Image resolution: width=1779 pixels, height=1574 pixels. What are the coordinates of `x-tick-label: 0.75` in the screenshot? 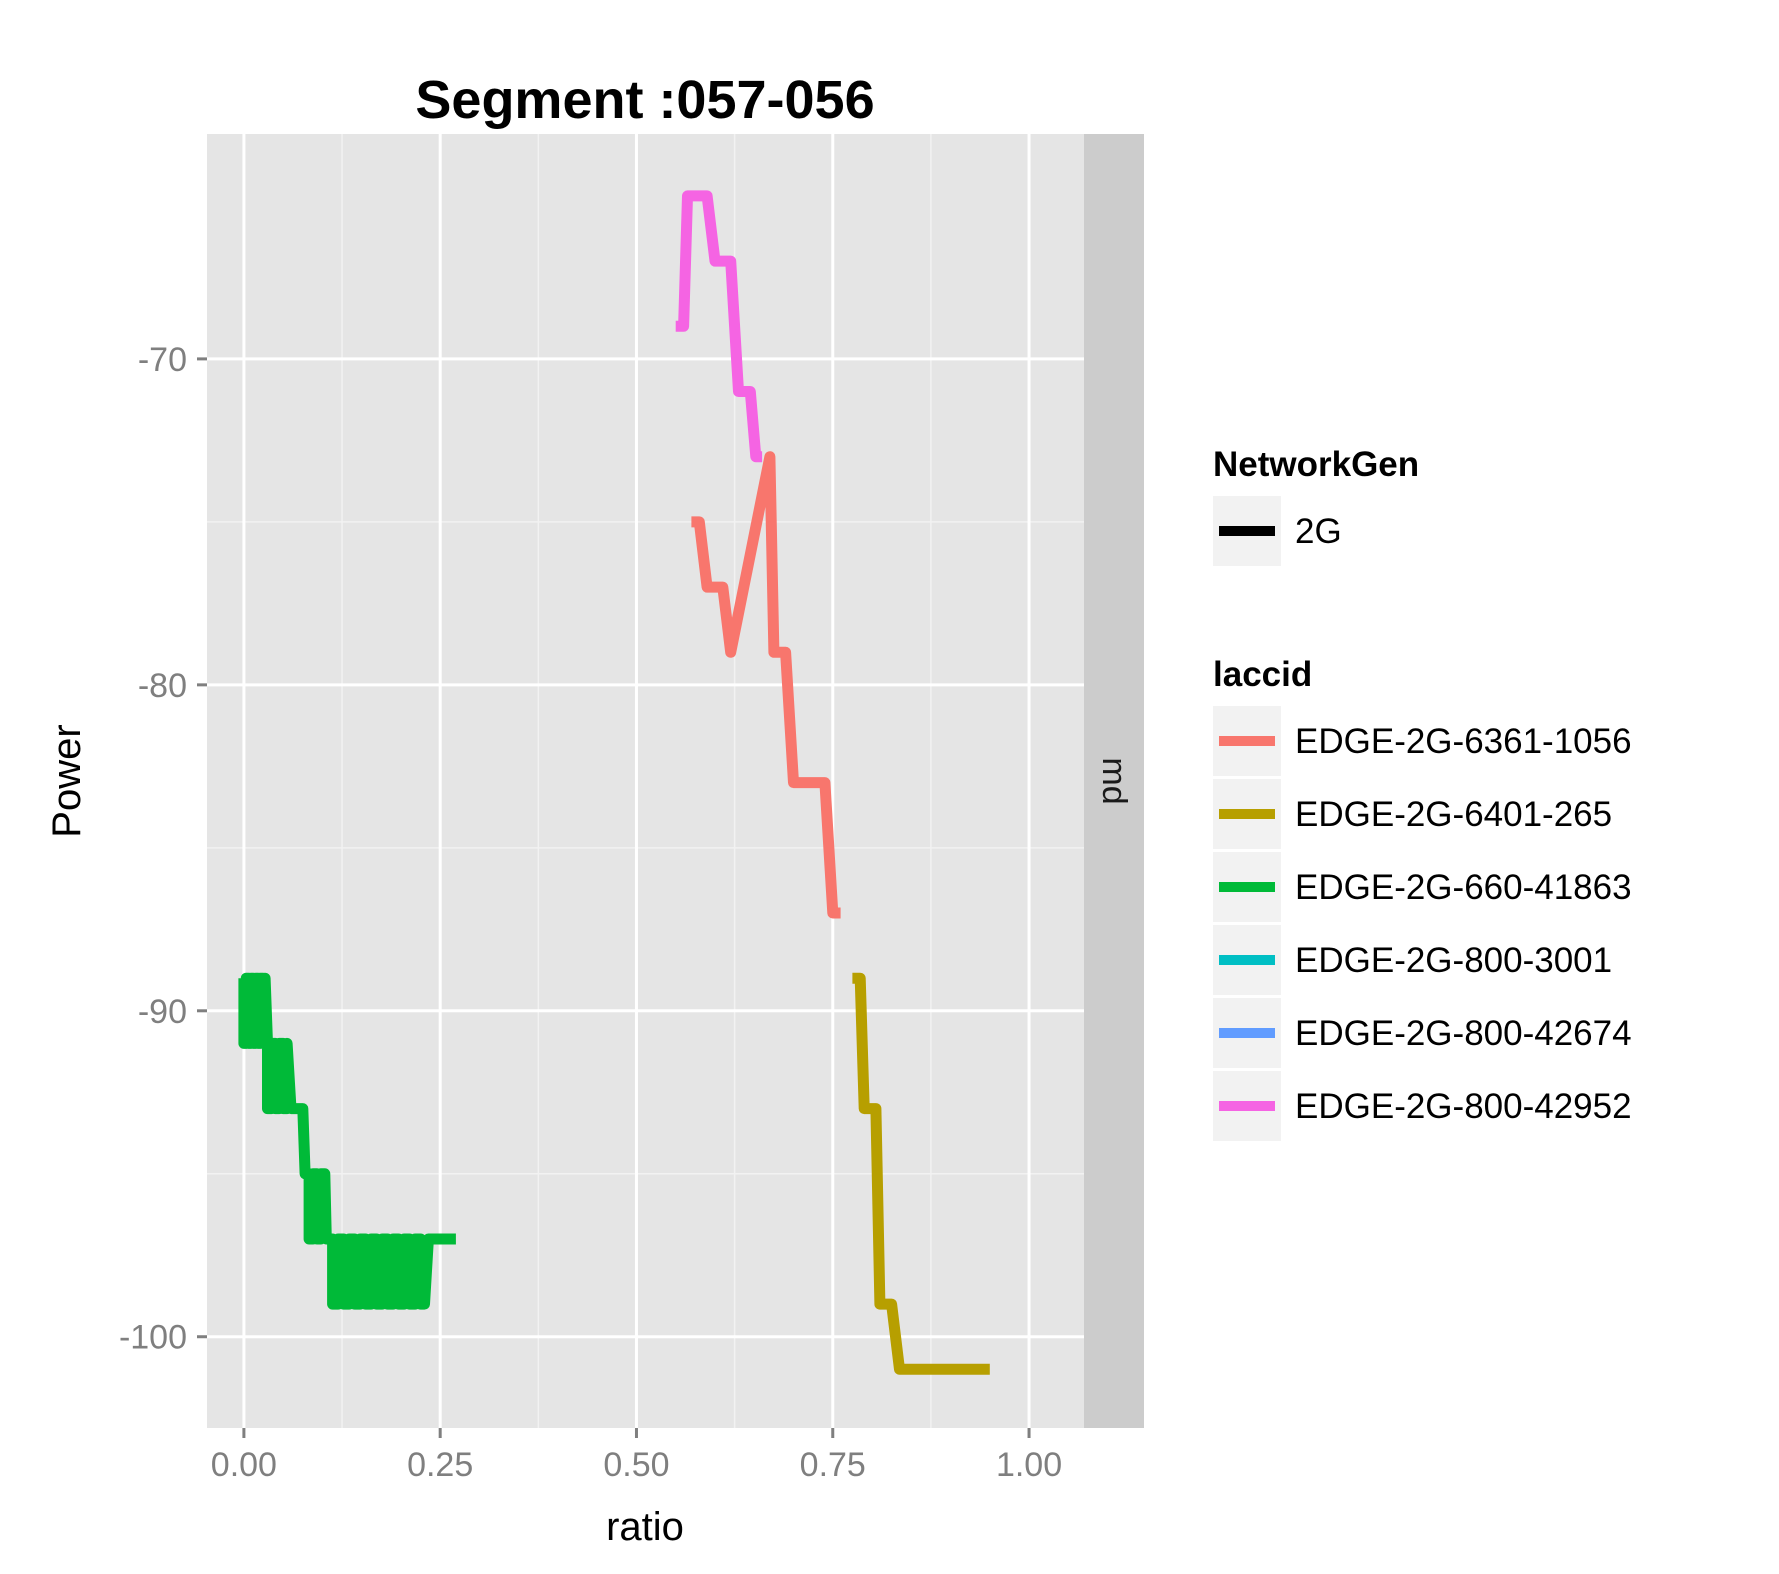 It's located at (833, 1465).